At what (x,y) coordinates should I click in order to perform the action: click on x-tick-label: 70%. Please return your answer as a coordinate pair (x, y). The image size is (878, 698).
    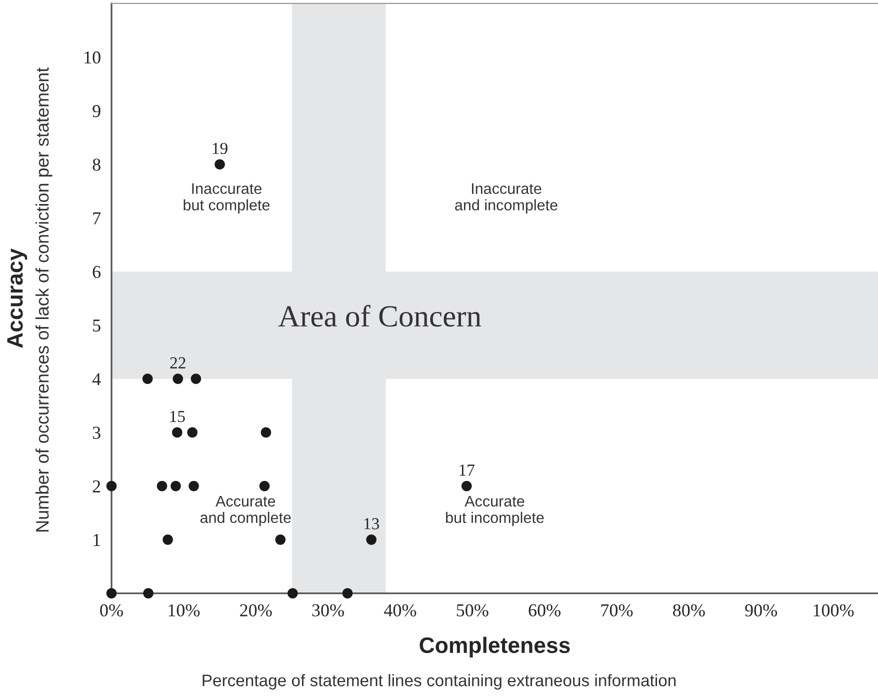
    Looking at the image, I should click on (617, 610).